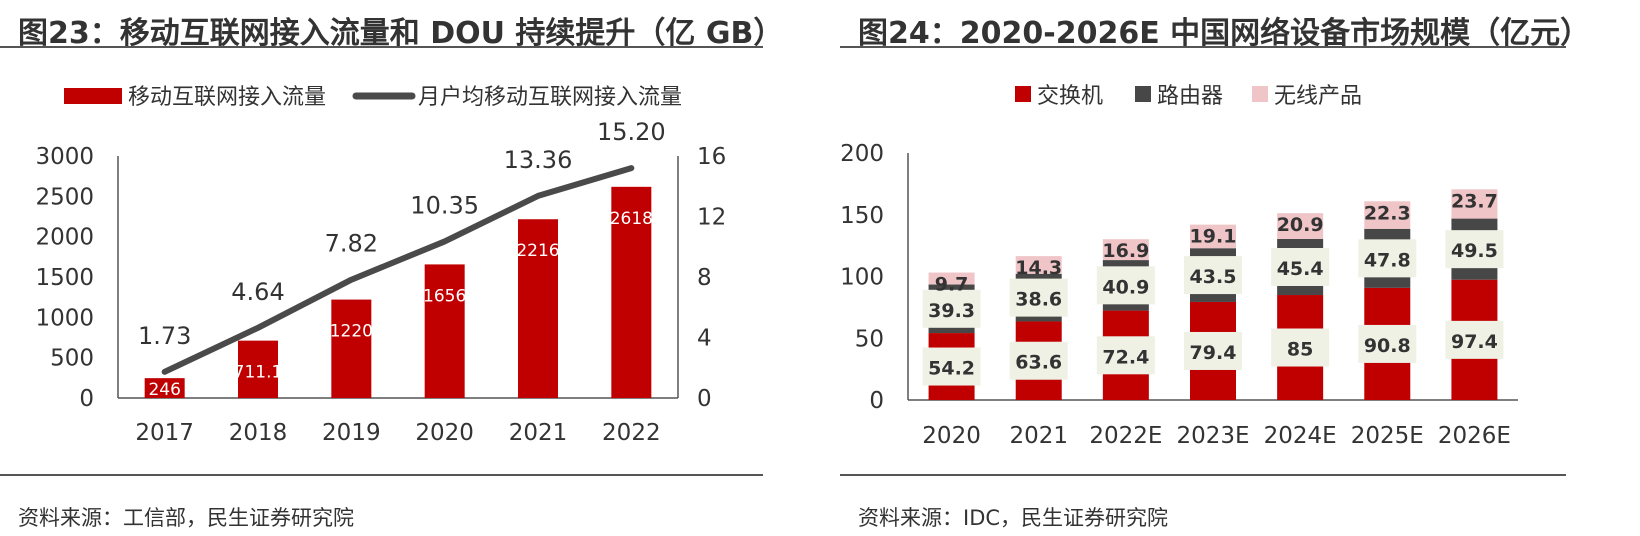 This screenshot has width=1640, height=536. I want to click on stacked-value-label: 90.8, so click(1387, 346).